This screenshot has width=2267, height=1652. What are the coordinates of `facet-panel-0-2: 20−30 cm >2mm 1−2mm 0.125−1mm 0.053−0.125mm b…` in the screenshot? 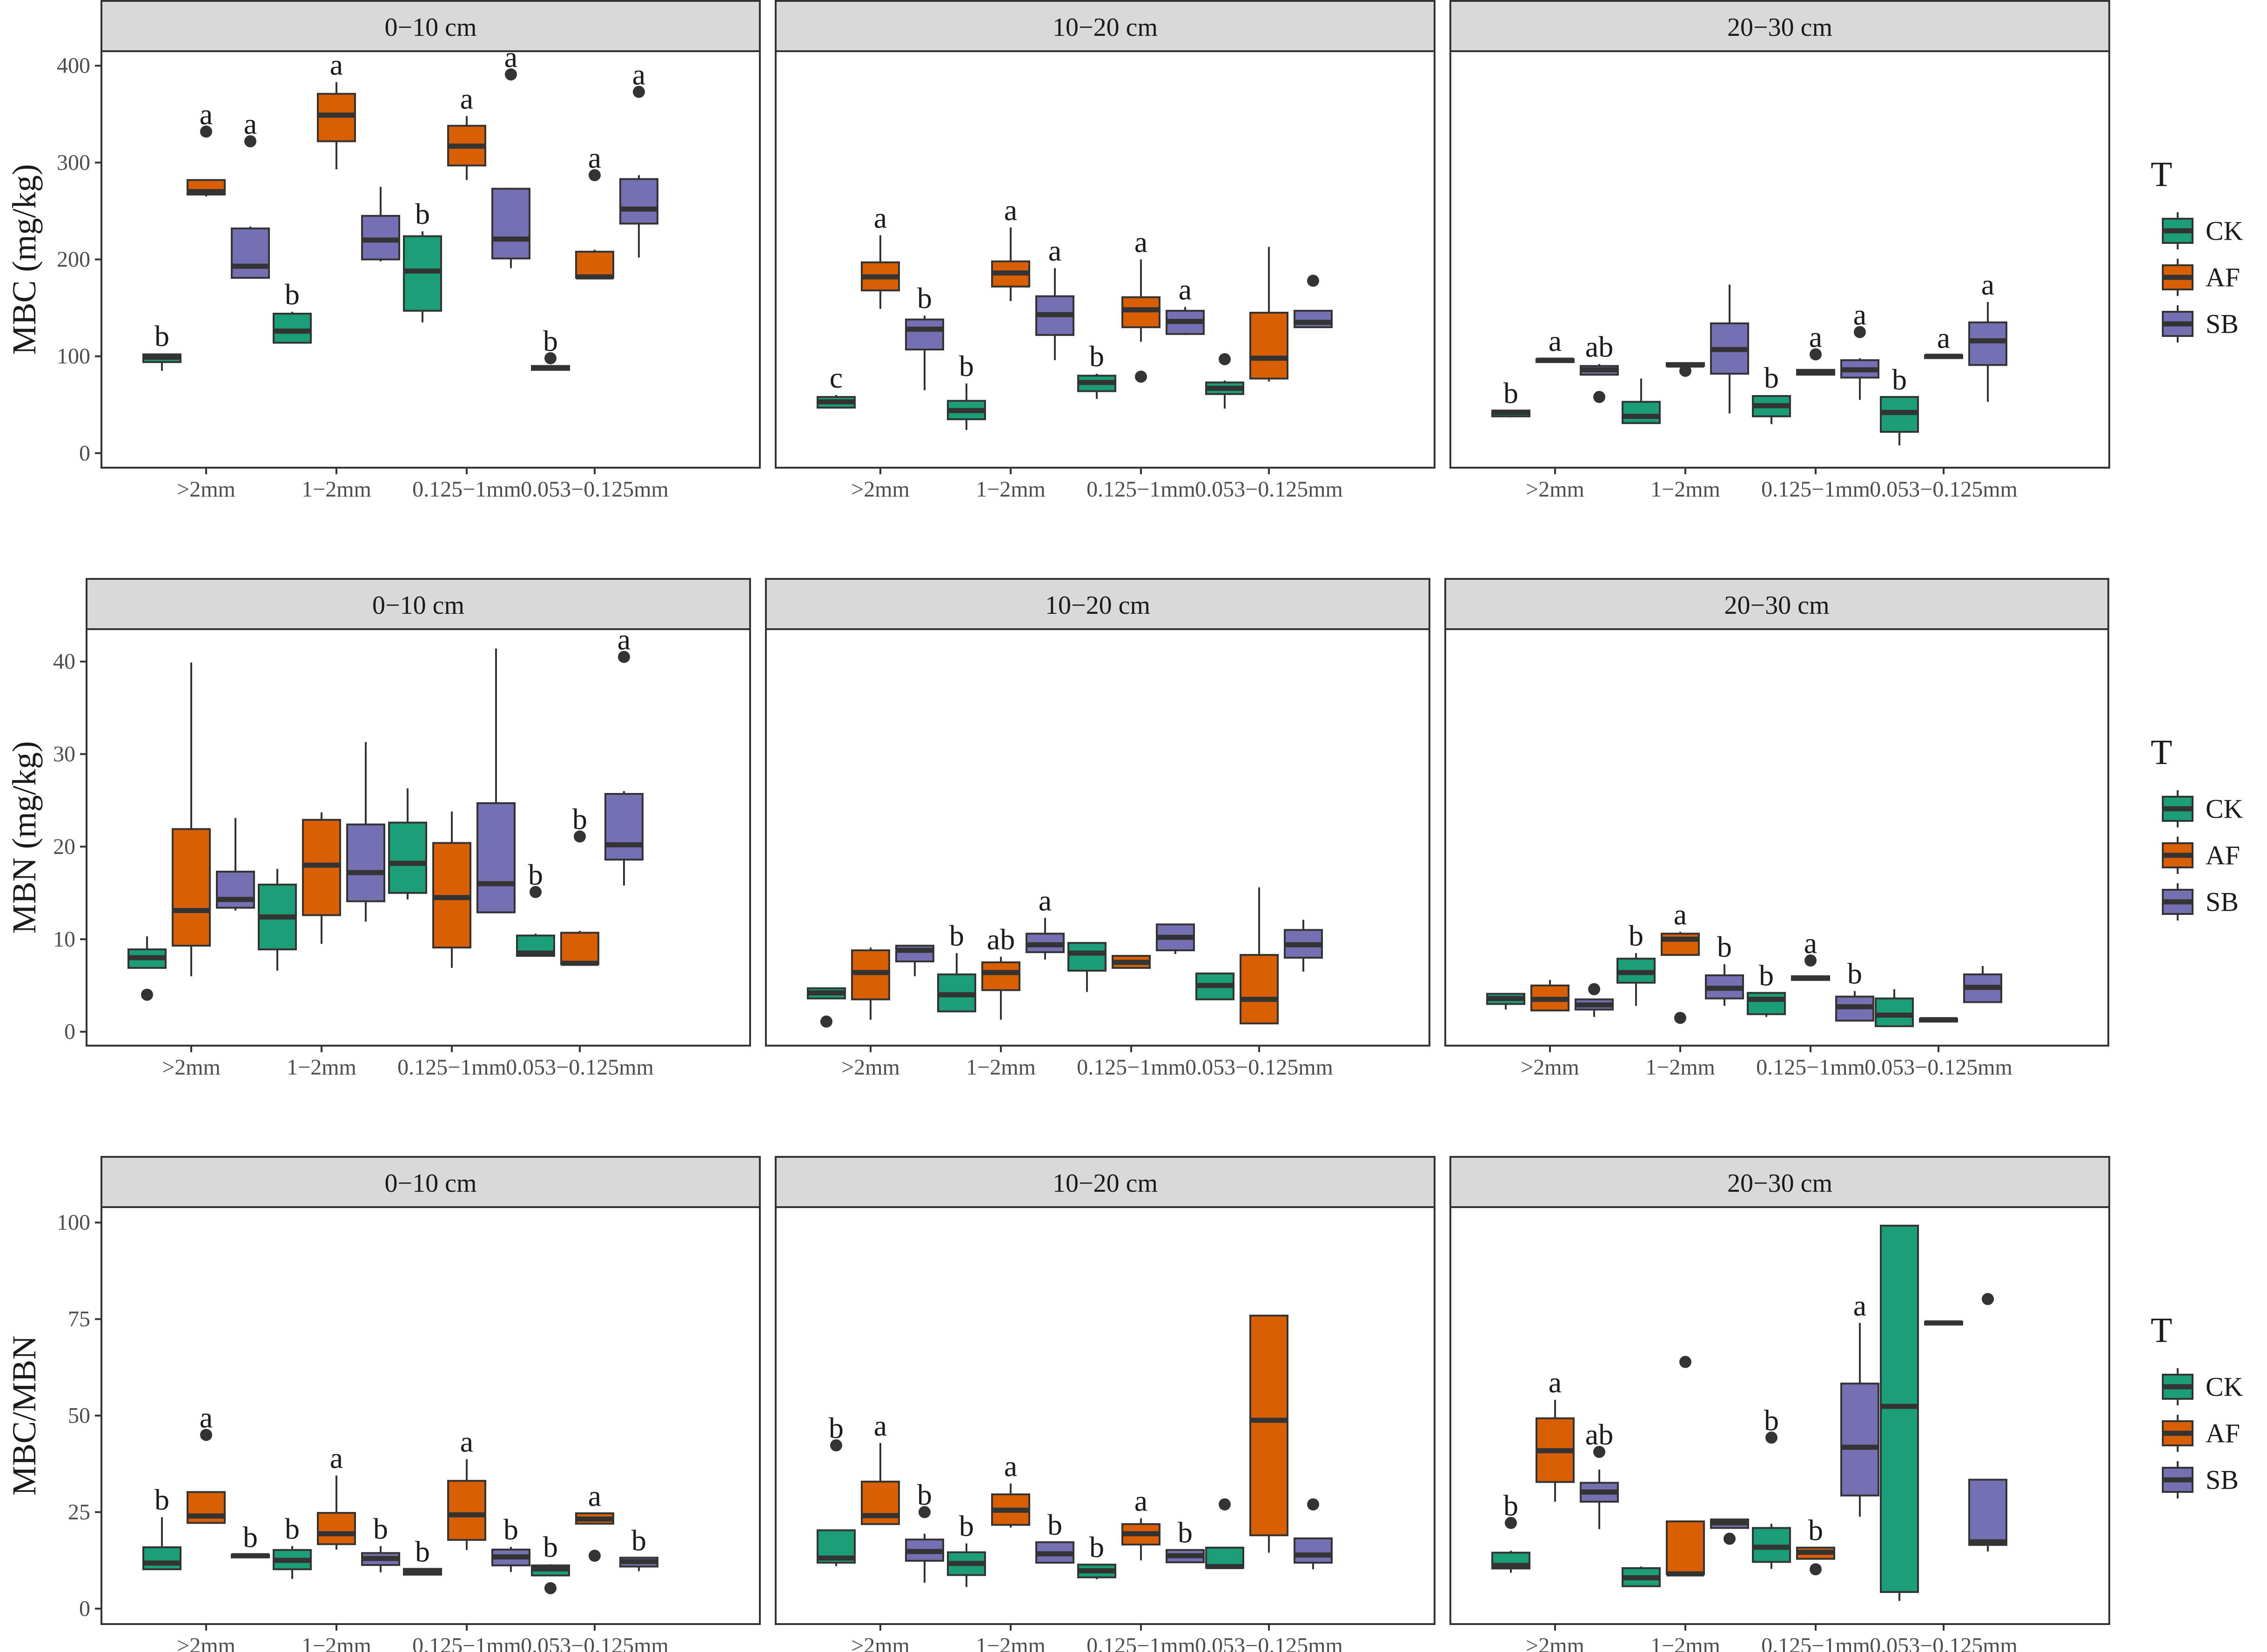 It's located at (1779, 251).